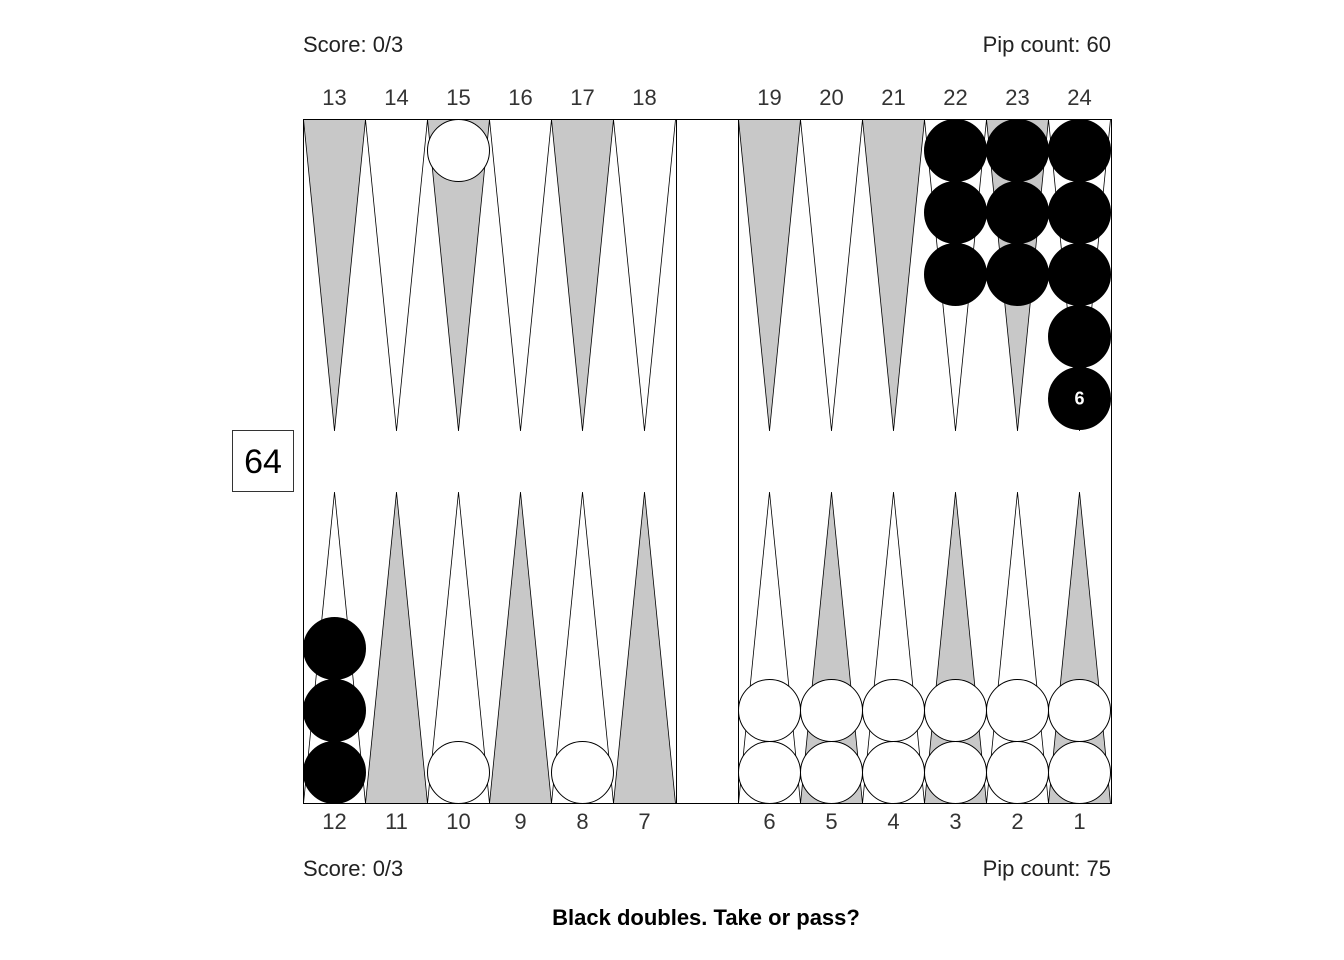 This screenshot has height=960, width=1344. Describe the element at coordinates (353, 868) in the screenshot. I see `bottom-player-score: Score: 0/3` at that location.